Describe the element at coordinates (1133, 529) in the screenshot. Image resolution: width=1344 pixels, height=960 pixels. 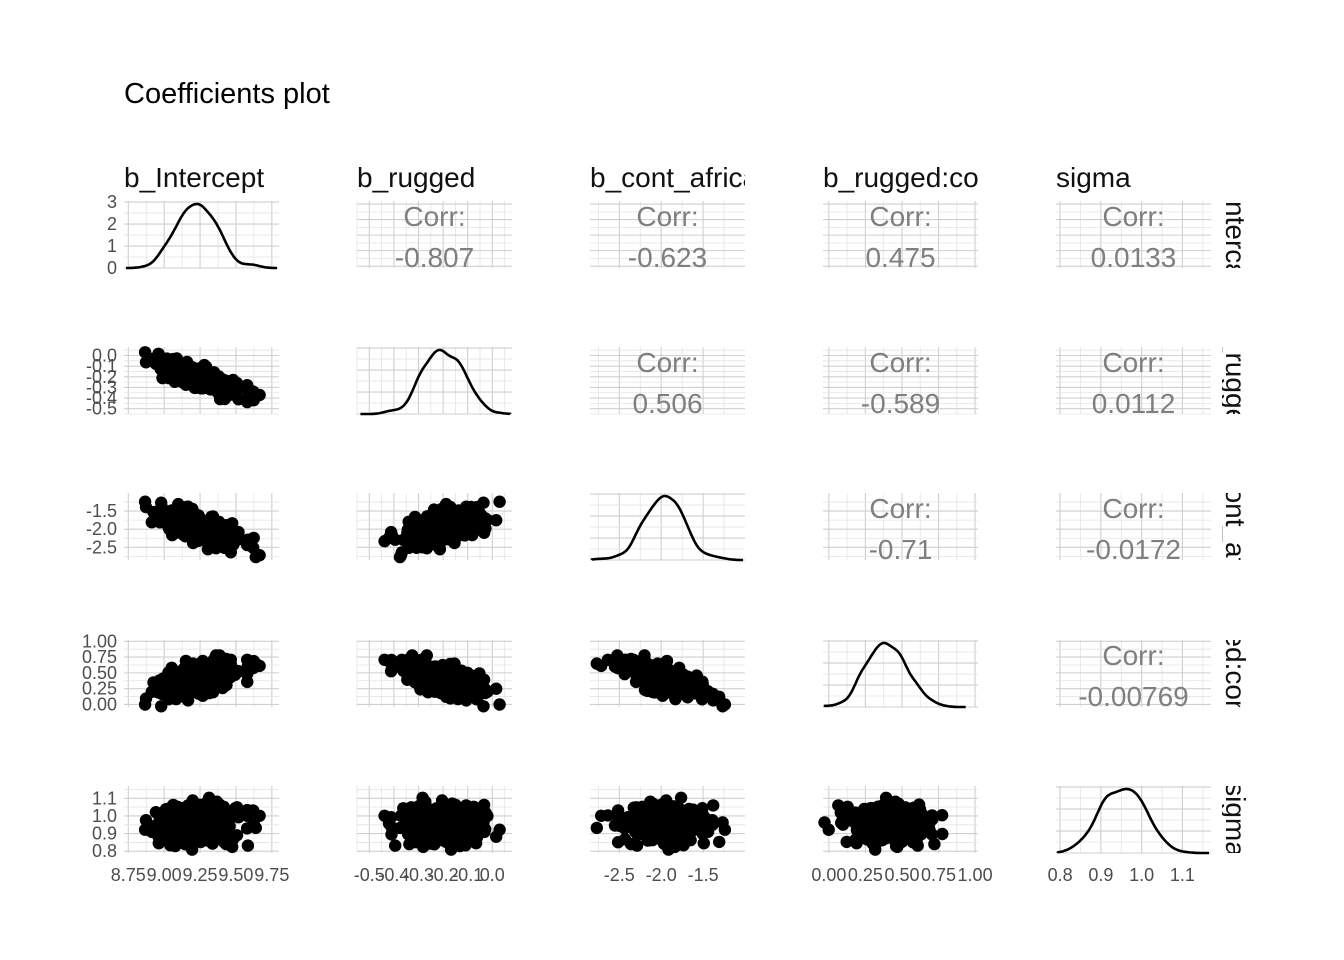
I see `panel-r2-c4: Corr: -0.0172` at that location.